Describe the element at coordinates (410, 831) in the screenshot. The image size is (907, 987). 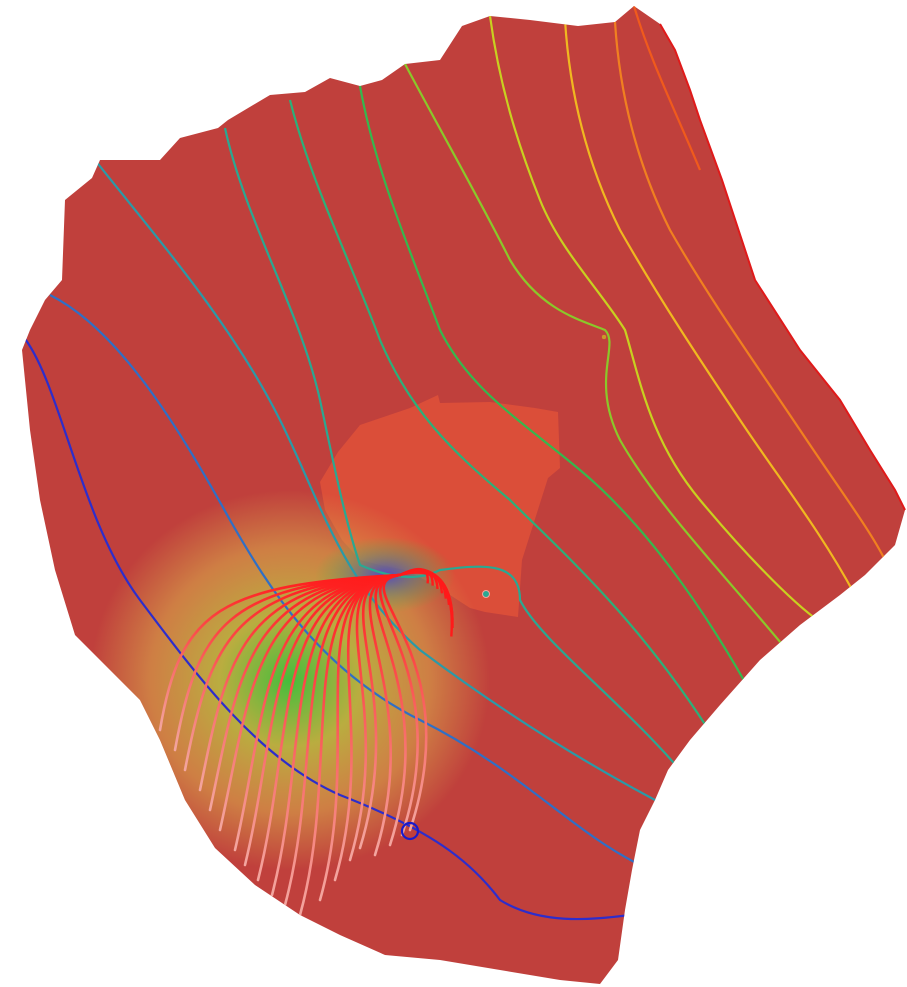
I see `extraction-well` at that location.